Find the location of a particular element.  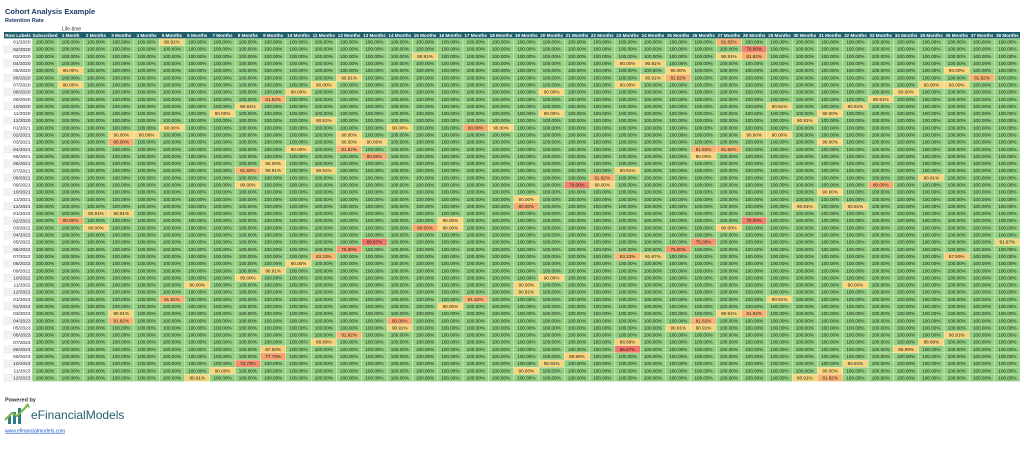

row-label: 06/2023 is located at coordinates (22, 336).